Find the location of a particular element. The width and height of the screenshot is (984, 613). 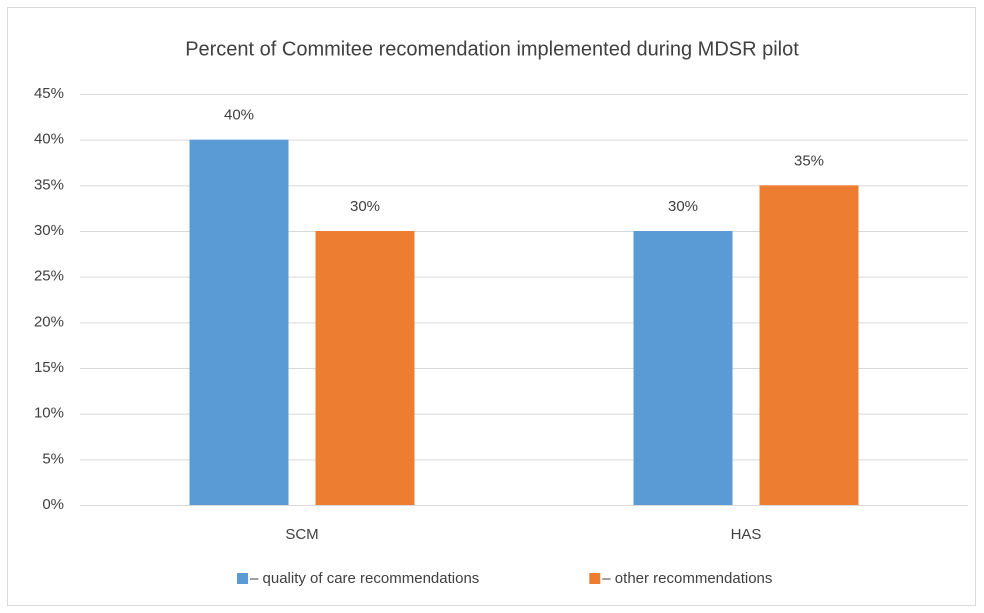

y-tick-label: 40% is located at coordinates (49, 139).